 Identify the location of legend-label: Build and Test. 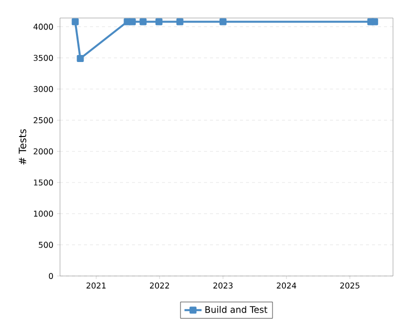
(236, 309).